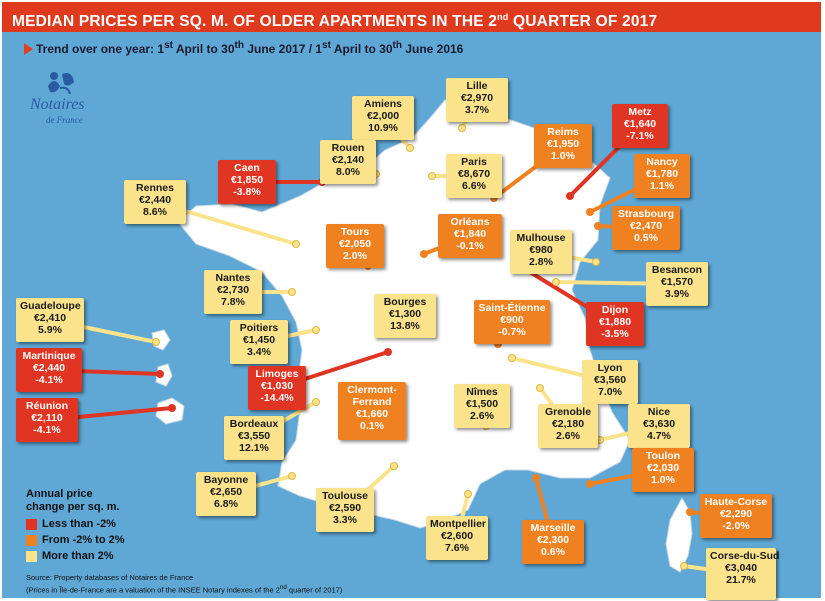  I want to click on city-change: 4.7%, so click(659, 436).